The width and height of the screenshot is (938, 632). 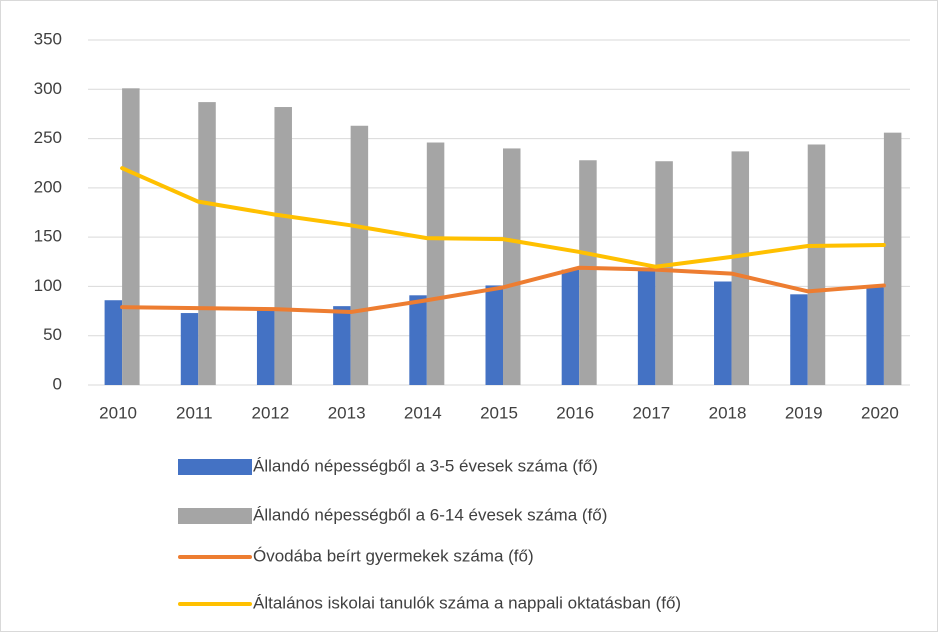 I want to click on y-tick-label: 100, so click(x=48, y=285).